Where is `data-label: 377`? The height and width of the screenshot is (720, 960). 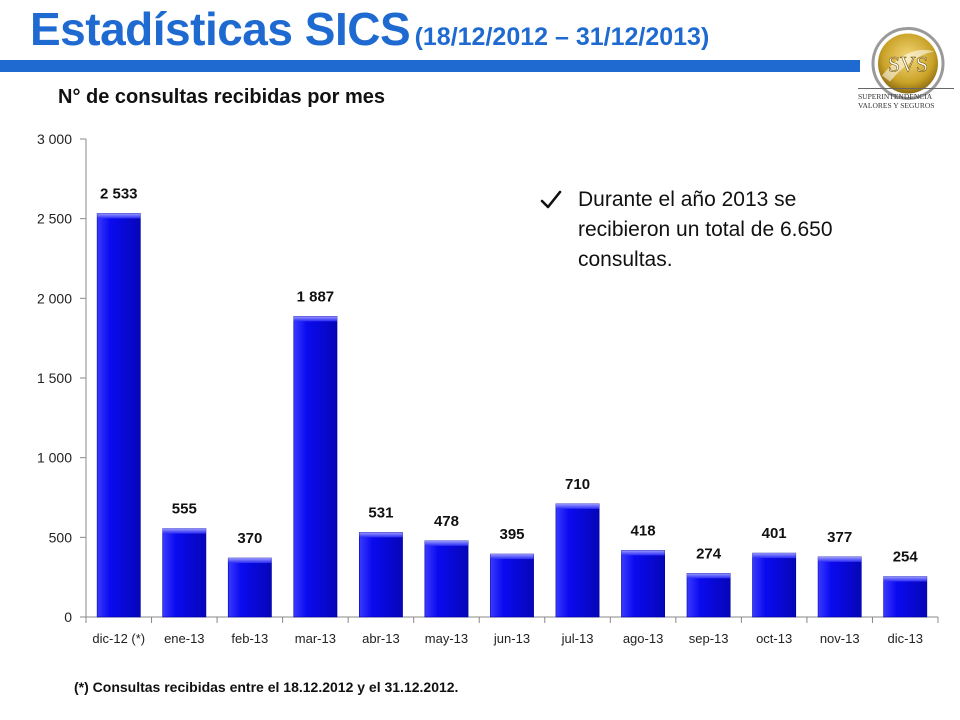
data-label: 377 is located at coordinates (839, 537).